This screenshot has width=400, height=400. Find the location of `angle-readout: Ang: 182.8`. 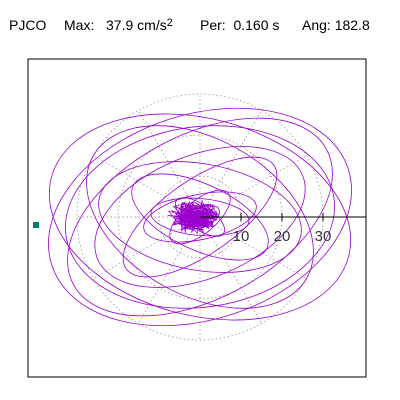

angle-readout: Ang: 182.8 is located at coordinates (336, 25).